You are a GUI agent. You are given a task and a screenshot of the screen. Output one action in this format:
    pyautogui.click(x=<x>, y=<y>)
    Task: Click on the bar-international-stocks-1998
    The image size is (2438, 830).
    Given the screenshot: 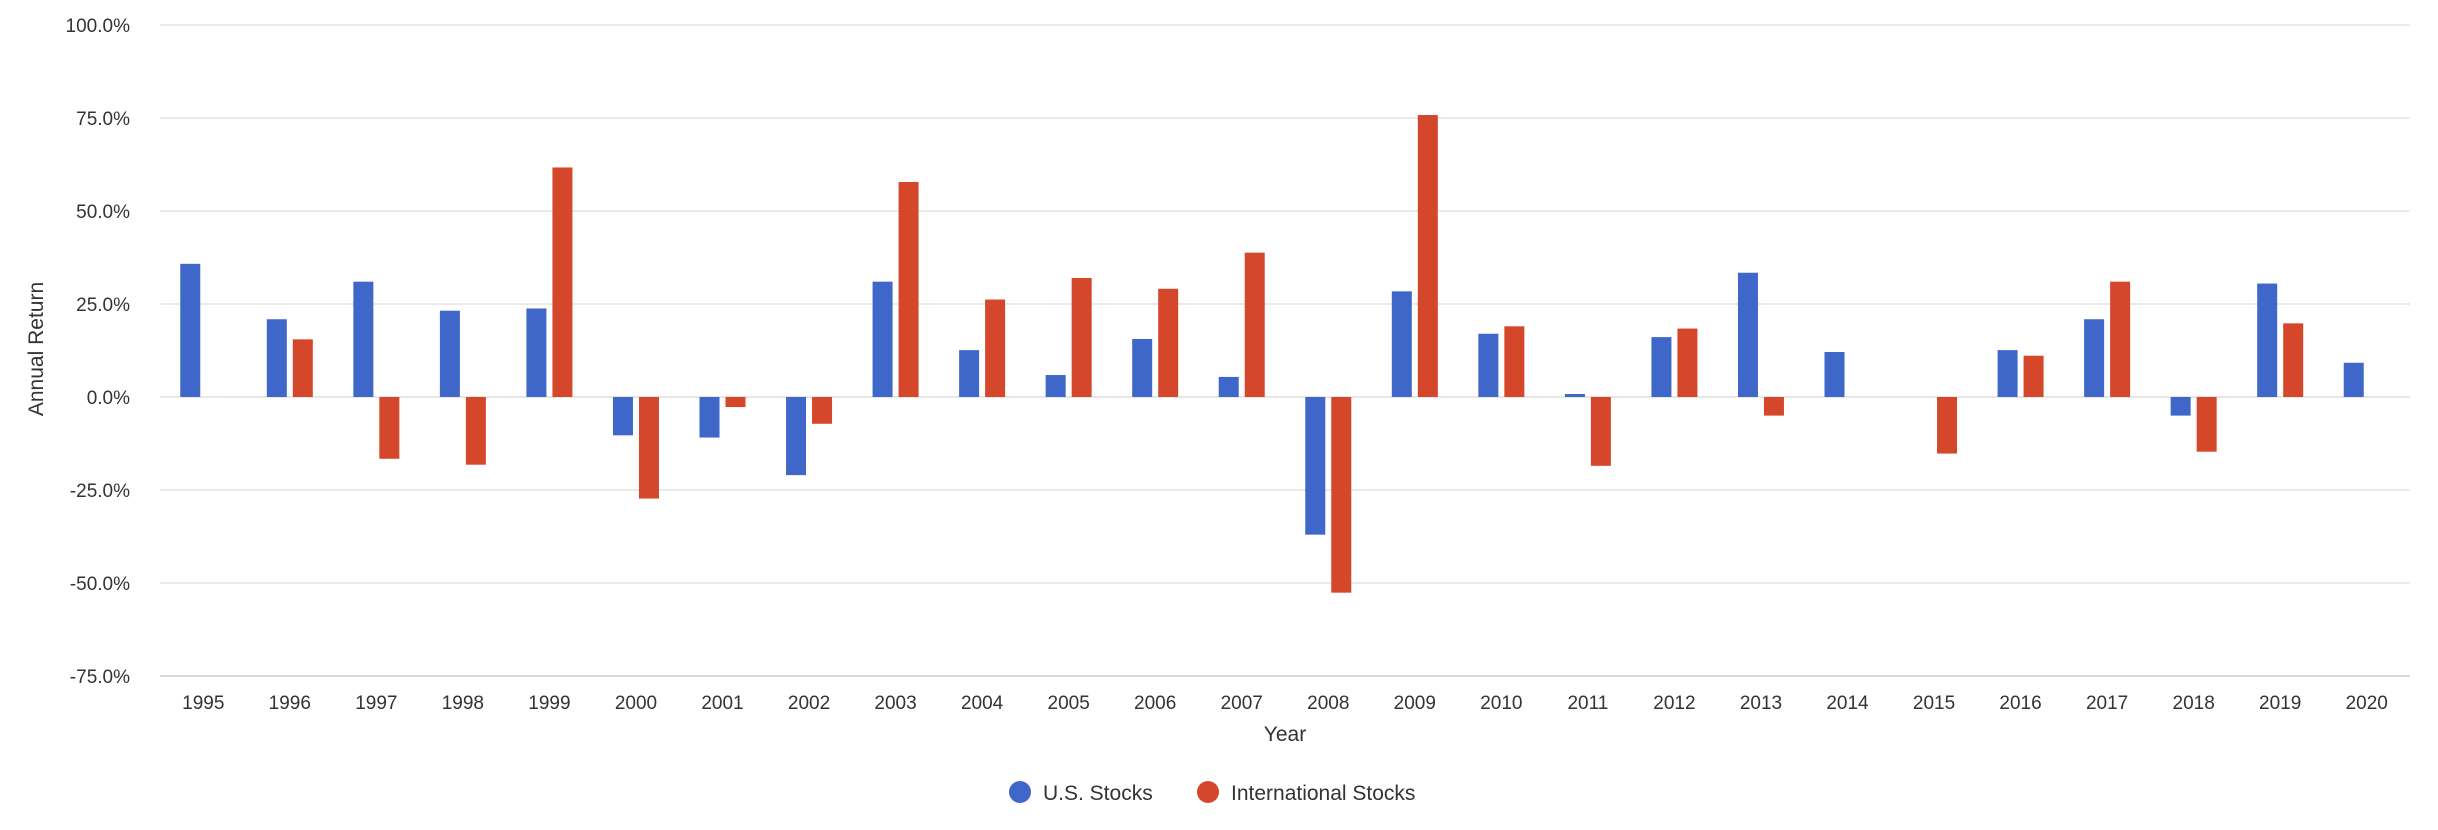 What is the action you would take?
    pyautogui.click(x=475, y=431)
    